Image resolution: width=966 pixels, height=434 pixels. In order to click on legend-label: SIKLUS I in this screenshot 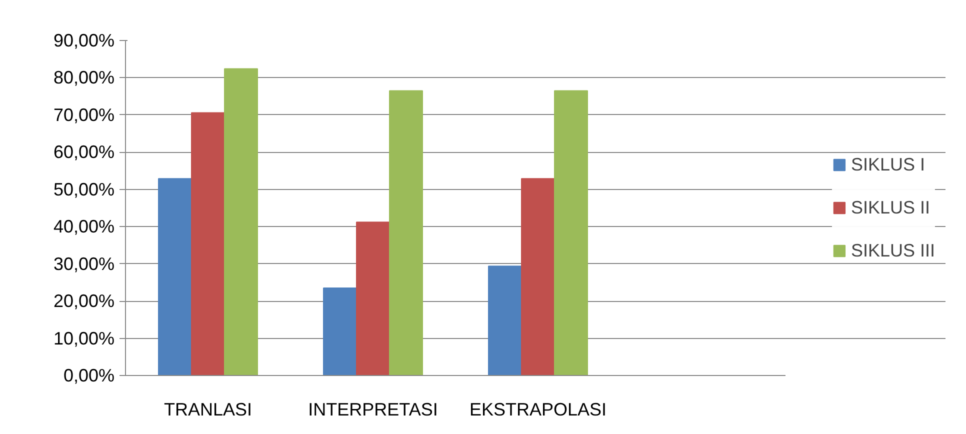, I will do `click(887, 164)`.